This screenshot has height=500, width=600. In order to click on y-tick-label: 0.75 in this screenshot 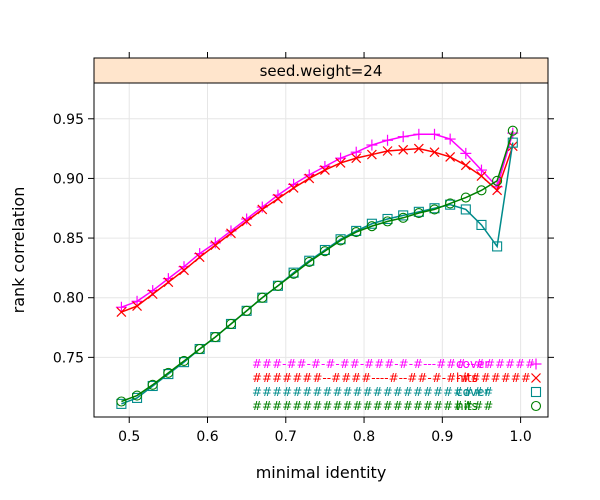, I will do `click(68, 358)`.